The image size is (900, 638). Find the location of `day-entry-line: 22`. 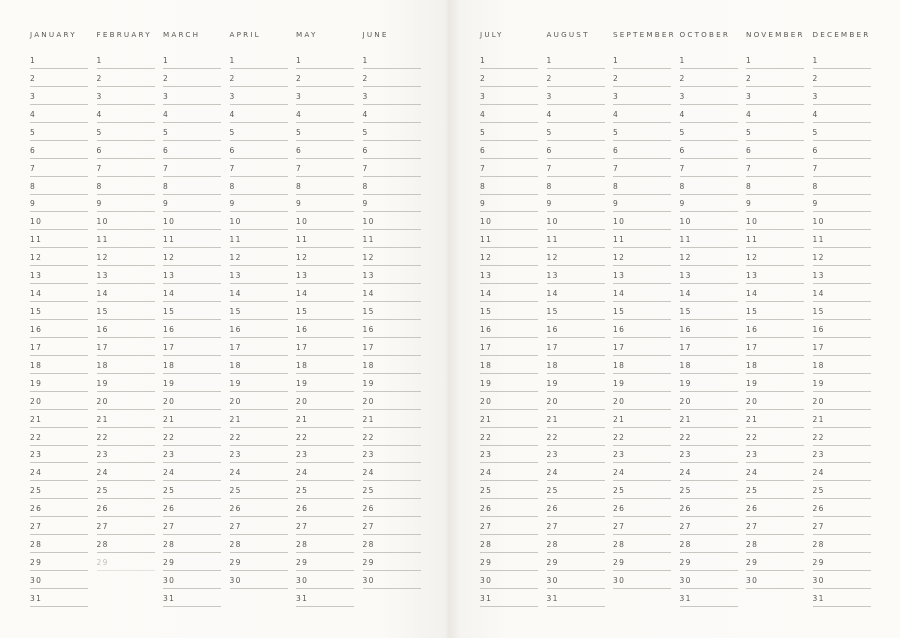

day-entry-line: 22 is located at coordinates (125, 437).